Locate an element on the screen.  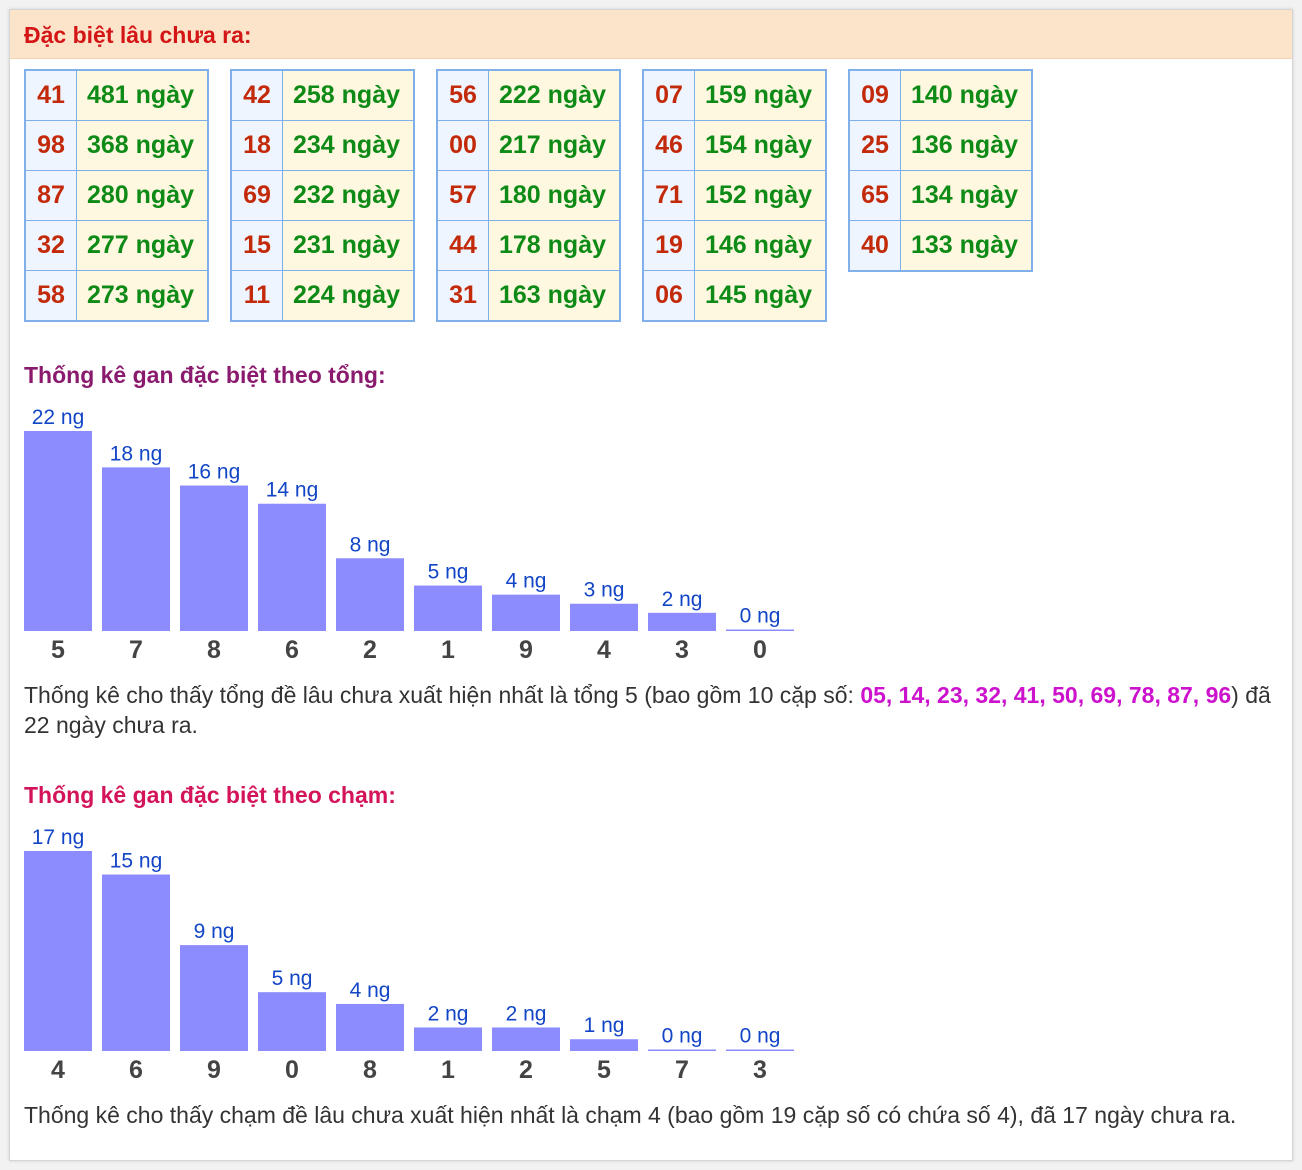
table-row: 15 231 ngày is located at coordinates (322, 245).